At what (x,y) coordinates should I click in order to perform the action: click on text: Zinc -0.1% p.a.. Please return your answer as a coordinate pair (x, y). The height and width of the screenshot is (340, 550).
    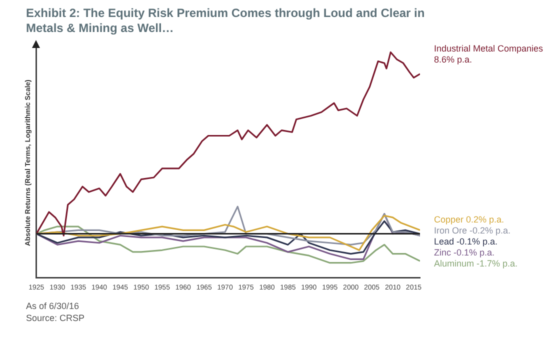
    Looking at the image, I should click on (464, 253).